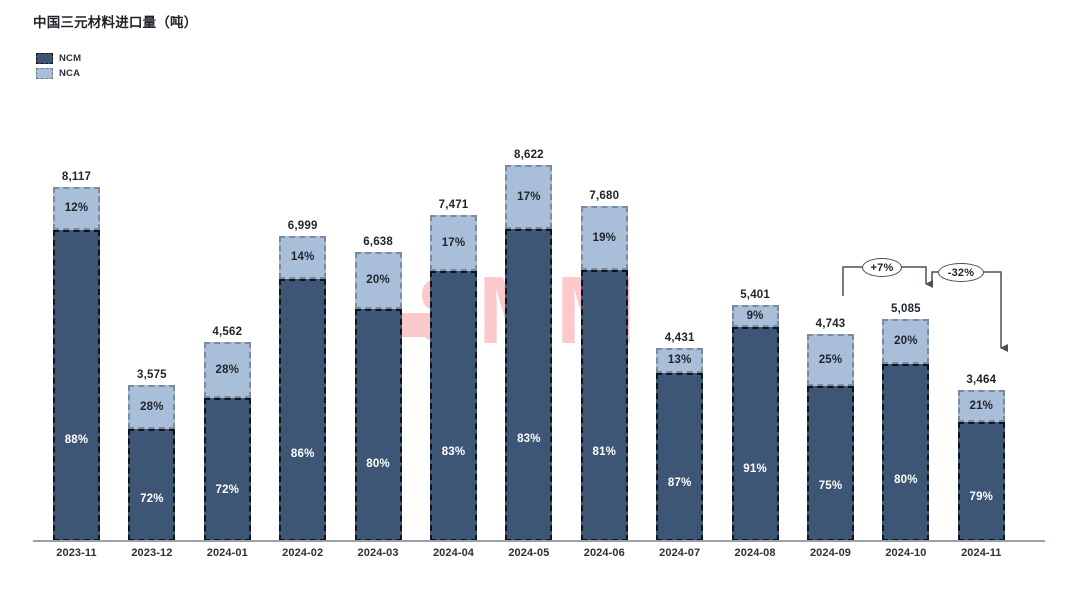  What do you see at coordinates (115, 22) in the screenshot?
I see `chart-title: 中国三元材料进口量（吨）` at bounding box center [115, 22].